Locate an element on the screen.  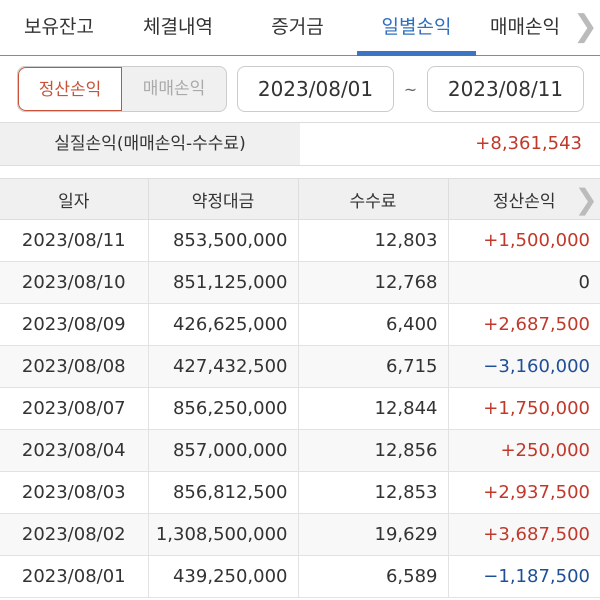
end-date-field: 2023/08/11 is located at coordinates (505, 89).